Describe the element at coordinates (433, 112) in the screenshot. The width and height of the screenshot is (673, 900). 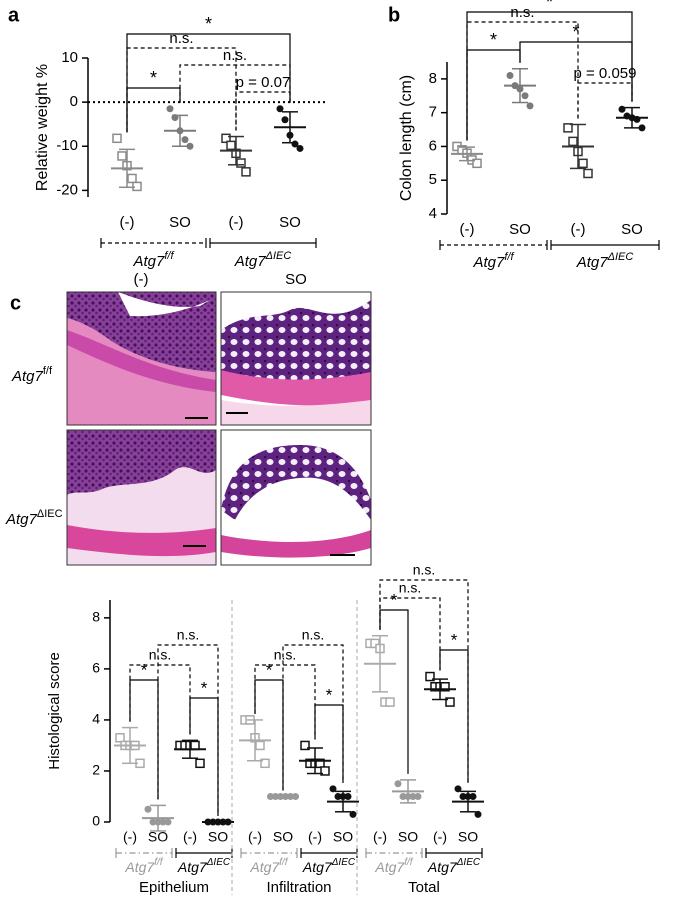
I see `y-tick-label: 7` at that location.